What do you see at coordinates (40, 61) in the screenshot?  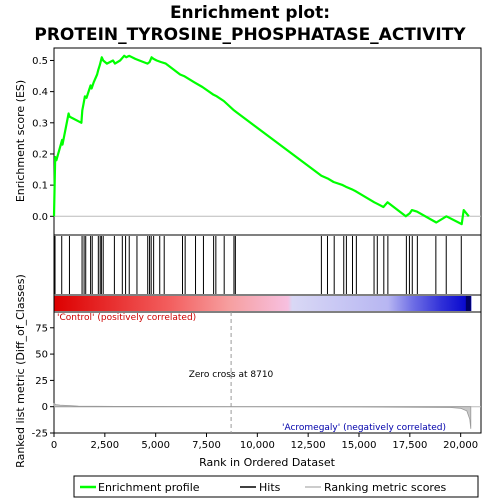 I see `es-y-tick-label: 0.5` at bounding box center [40, 61].